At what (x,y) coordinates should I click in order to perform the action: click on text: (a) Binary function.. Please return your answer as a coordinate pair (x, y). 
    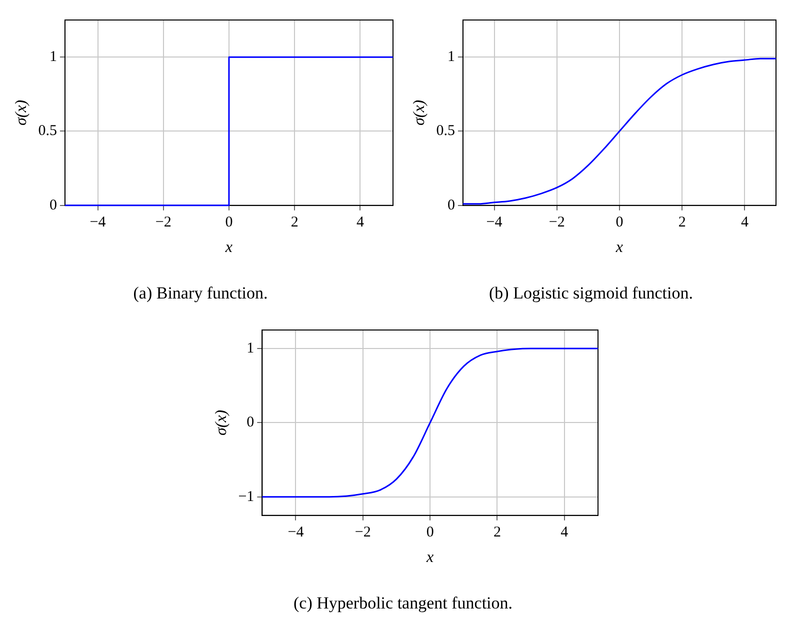
    Looking at the image, I should click on (200, 292).